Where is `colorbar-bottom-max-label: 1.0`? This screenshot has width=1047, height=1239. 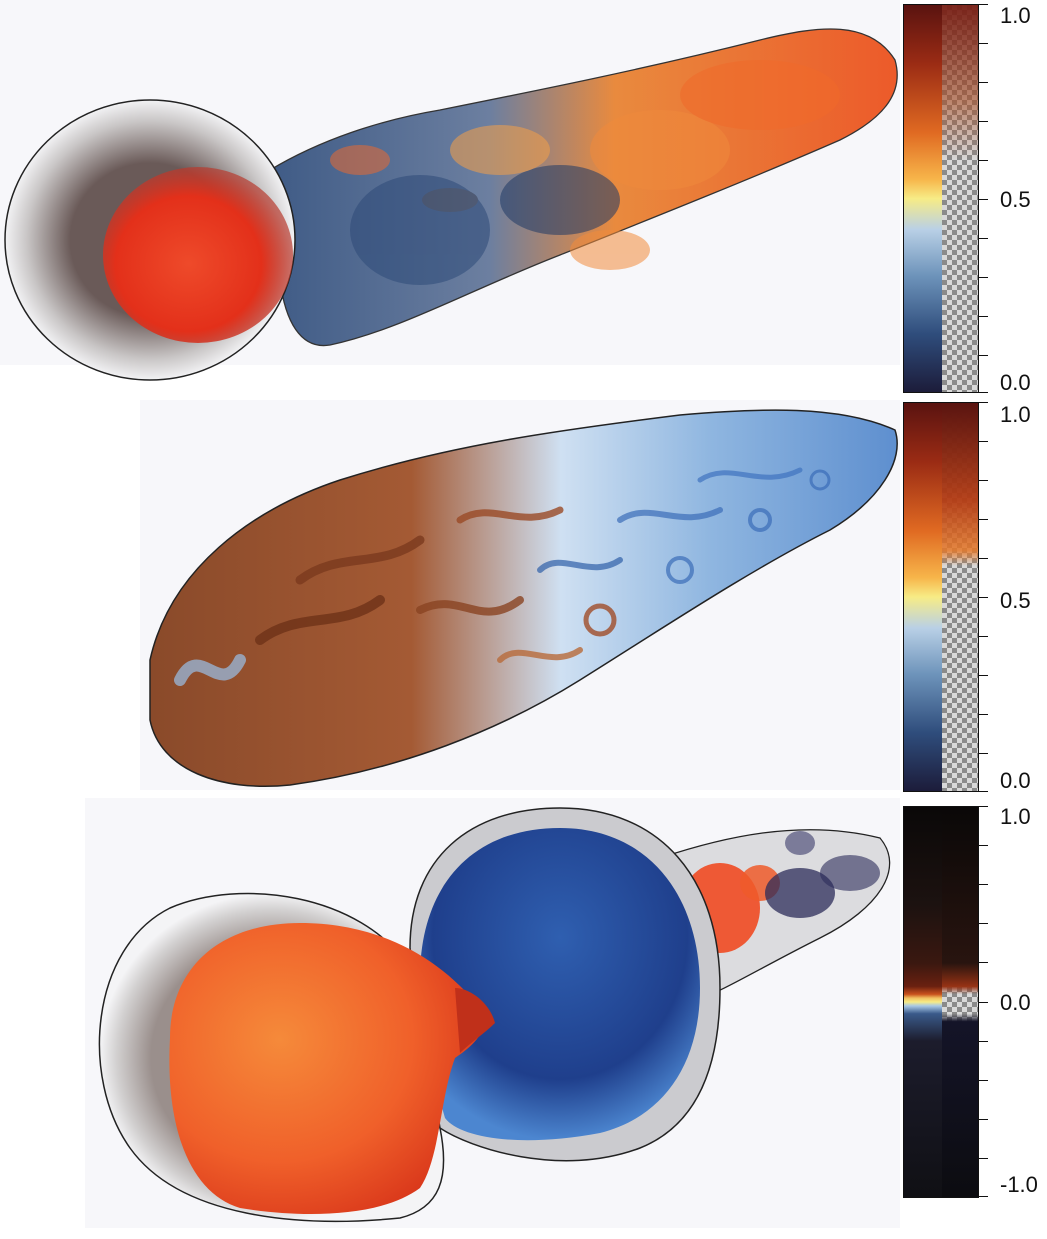 colorbar-bottom-max-label: 1.0 is located at coordinates (1015, 816).